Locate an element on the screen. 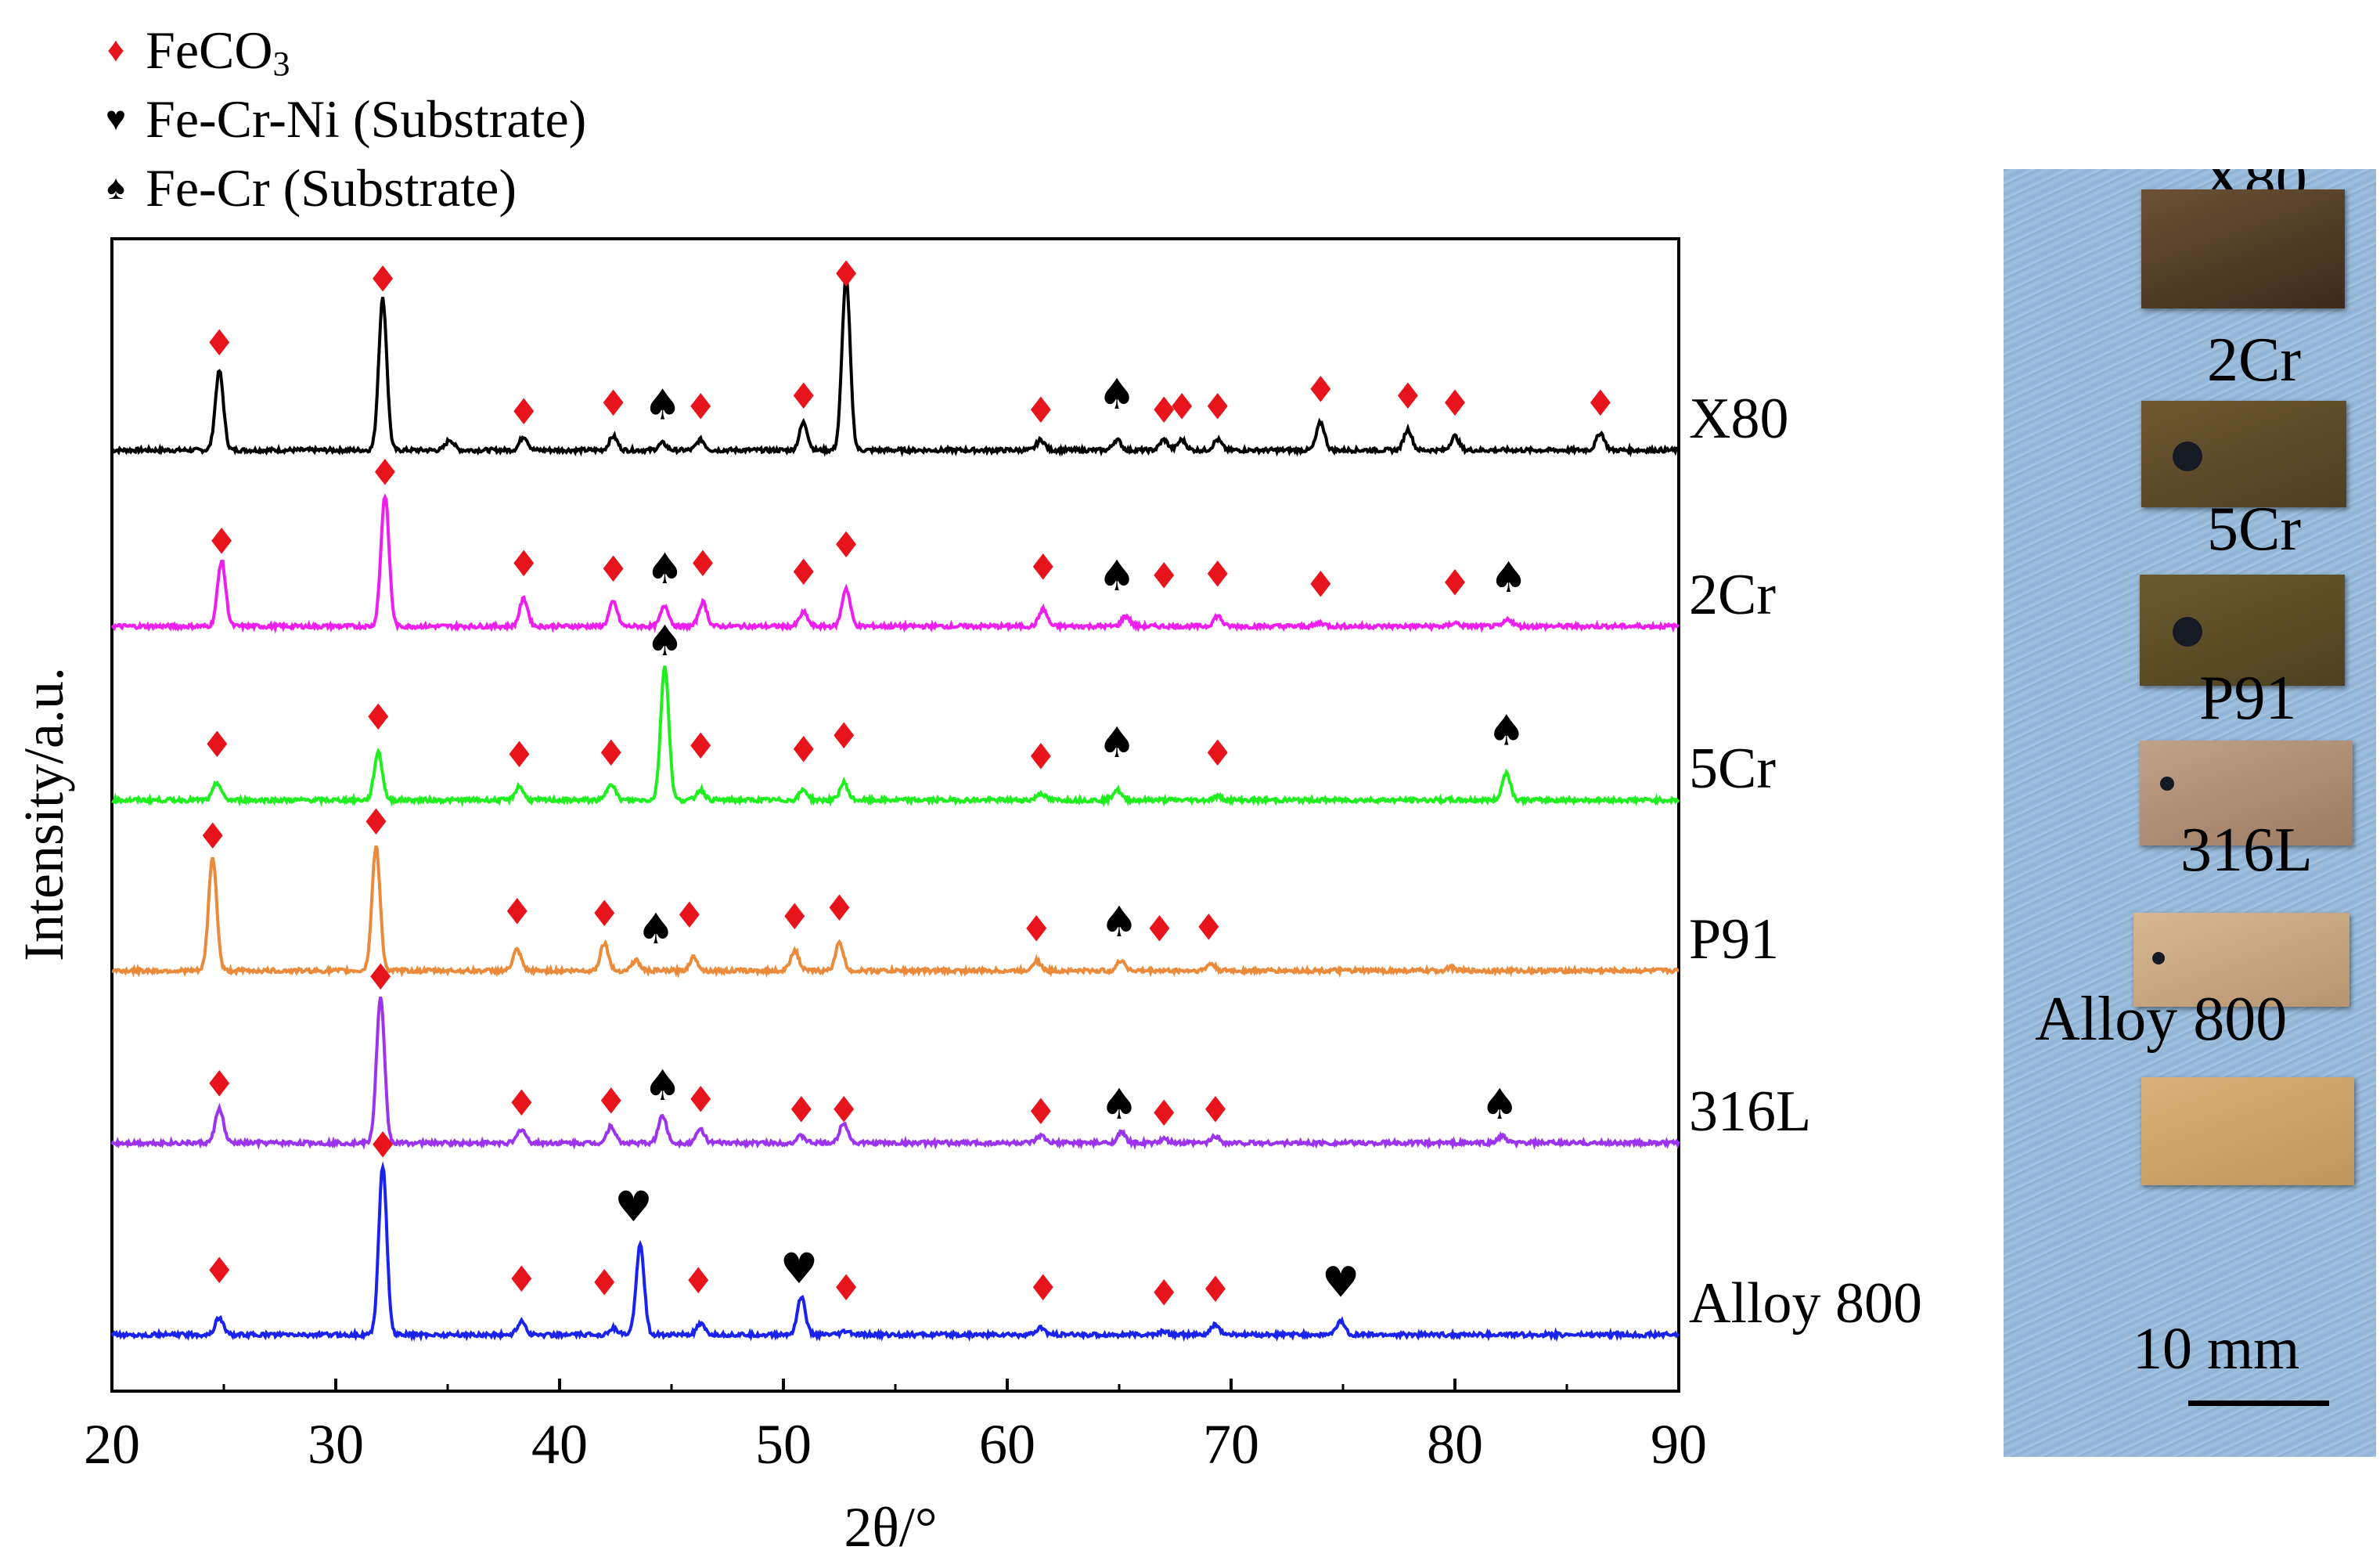 The height and width of the screenshot is (1561, 2380). spade-icon: ♠ is located at coordinates (115, 187).